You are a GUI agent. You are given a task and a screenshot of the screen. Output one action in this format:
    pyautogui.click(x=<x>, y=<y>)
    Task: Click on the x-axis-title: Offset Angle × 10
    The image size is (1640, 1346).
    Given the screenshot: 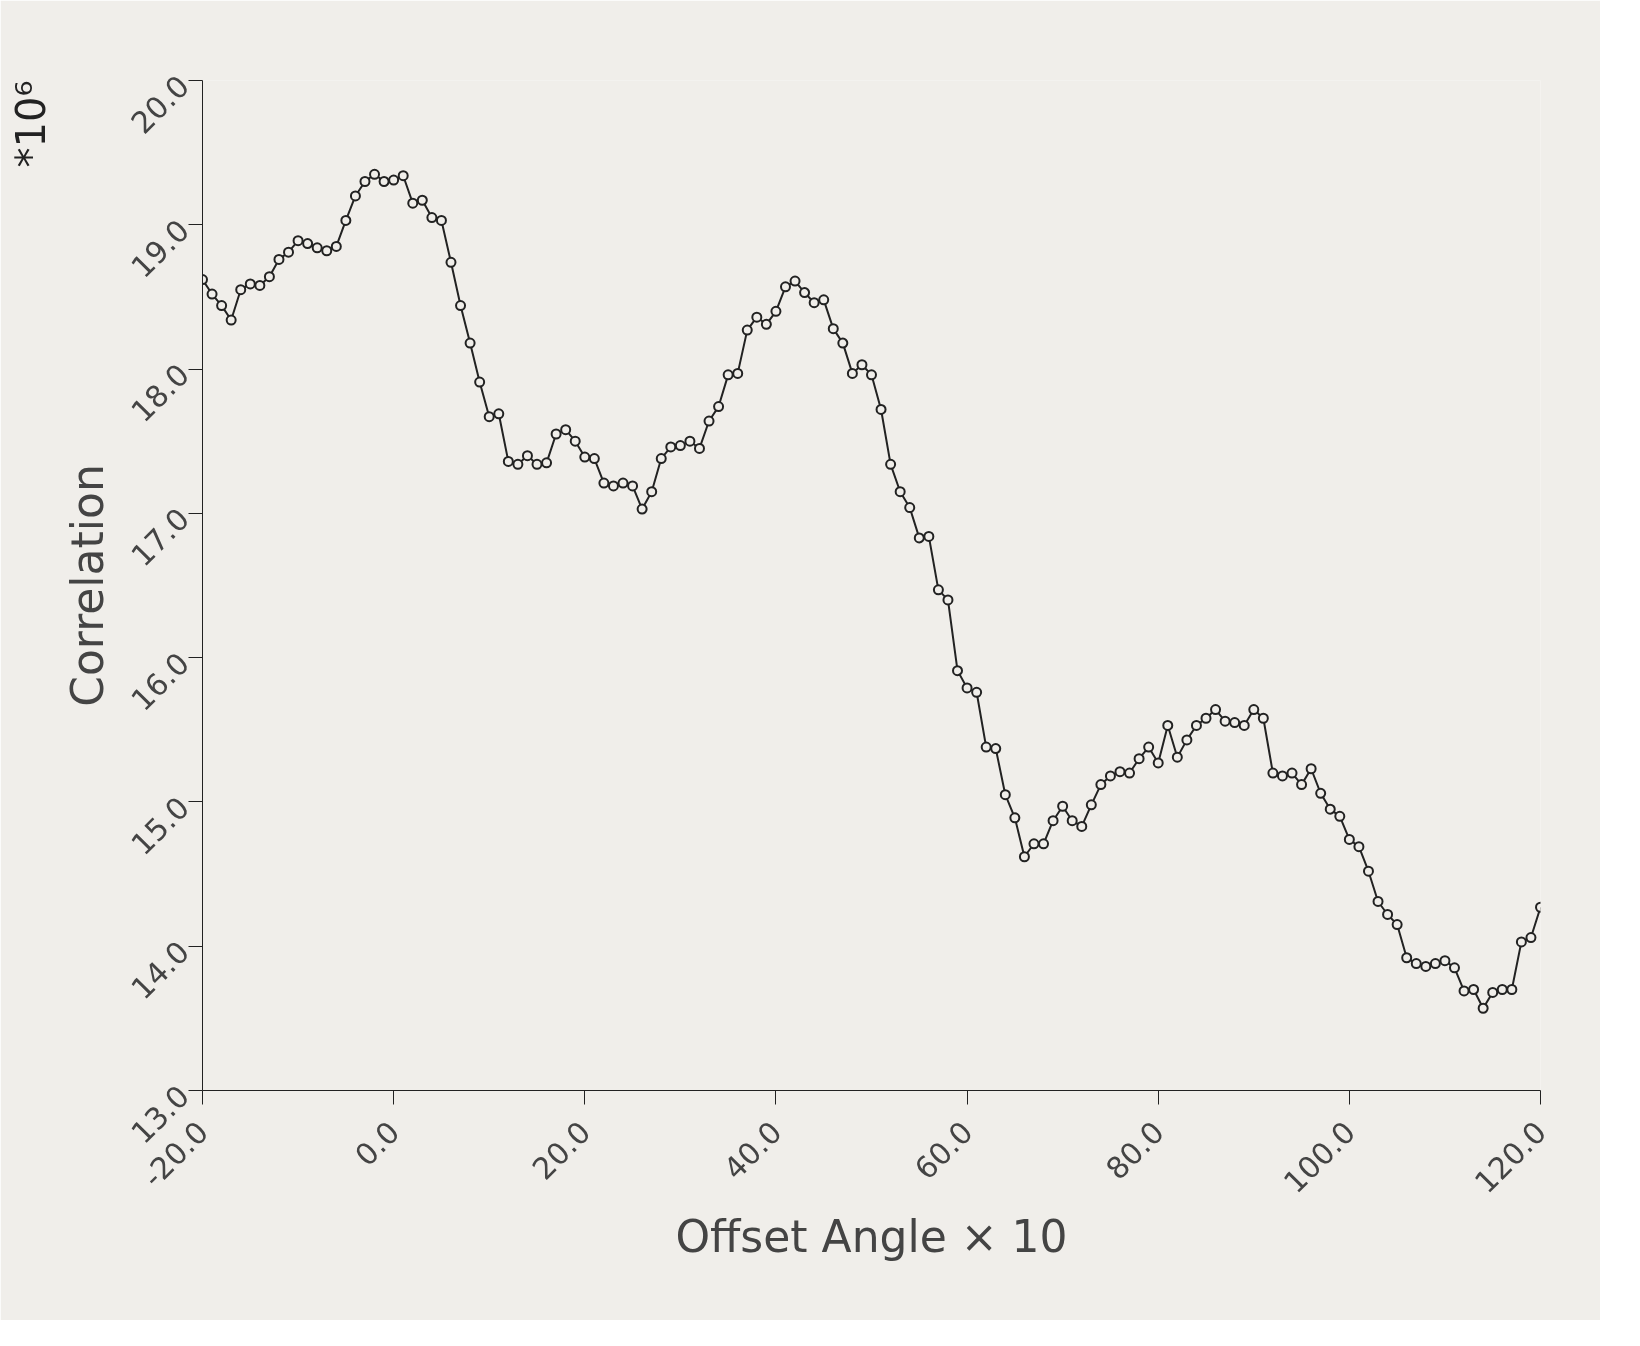 What is the action you would take?
    pyautogui.click(x=871, y=1236)
    